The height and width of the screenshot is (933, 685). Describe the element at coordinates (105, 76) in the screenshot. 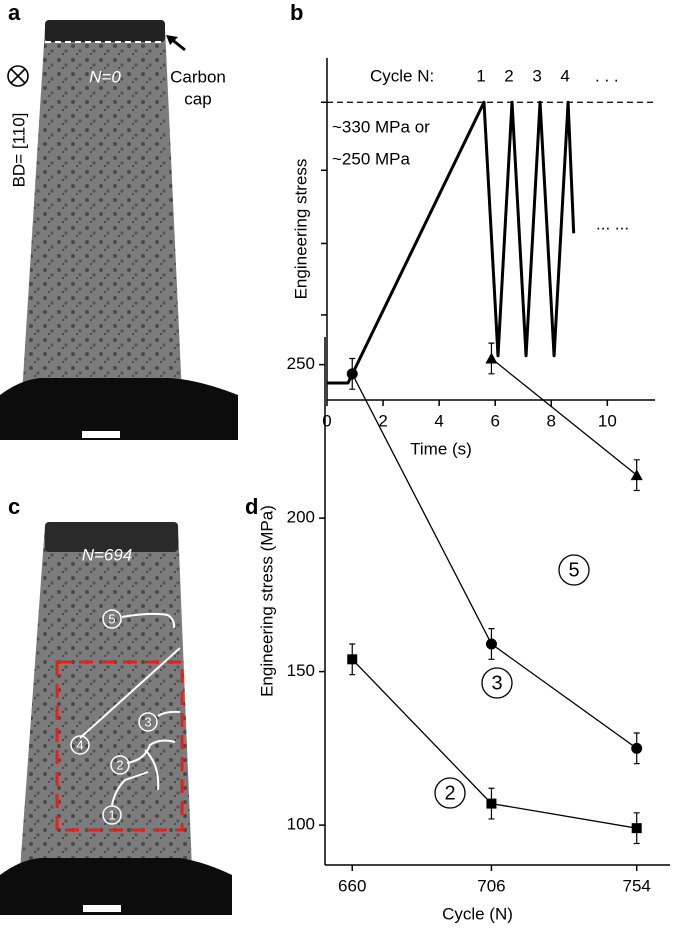

I see `annotation: N=0` at that location.